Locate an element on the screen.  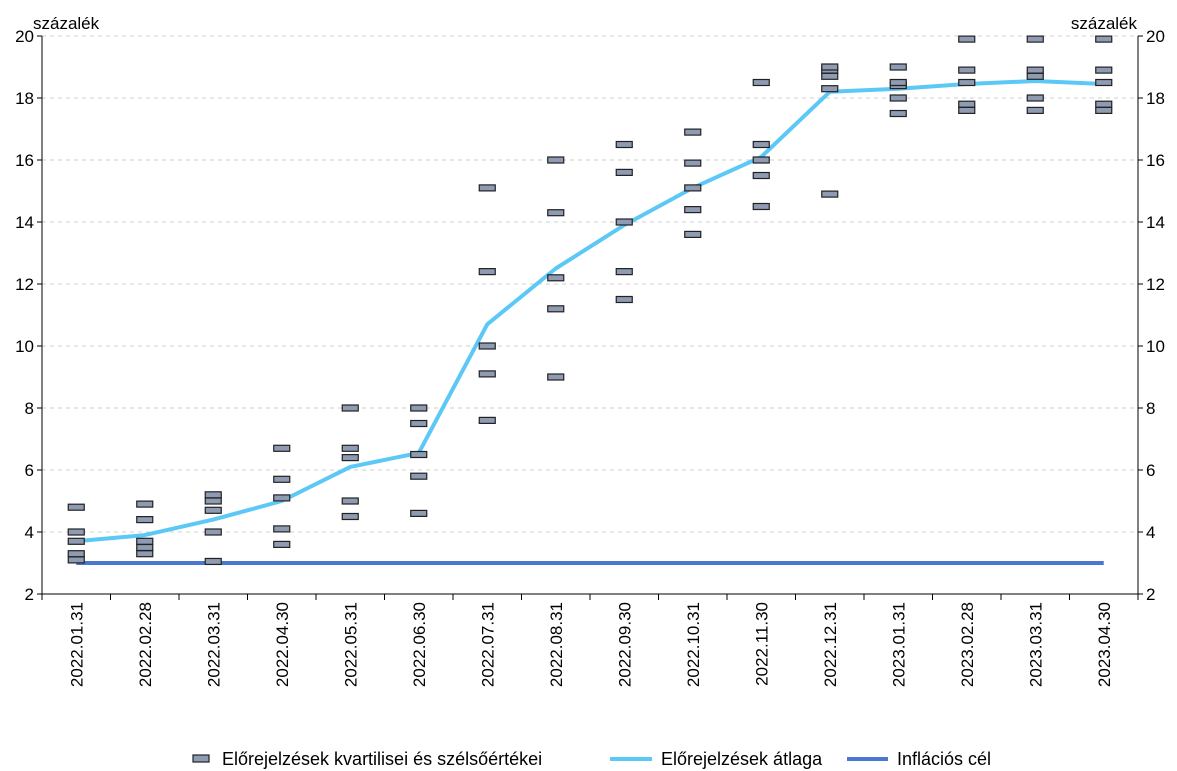
y-tick-label-right: 14 is located at coordinates (1155, 222).